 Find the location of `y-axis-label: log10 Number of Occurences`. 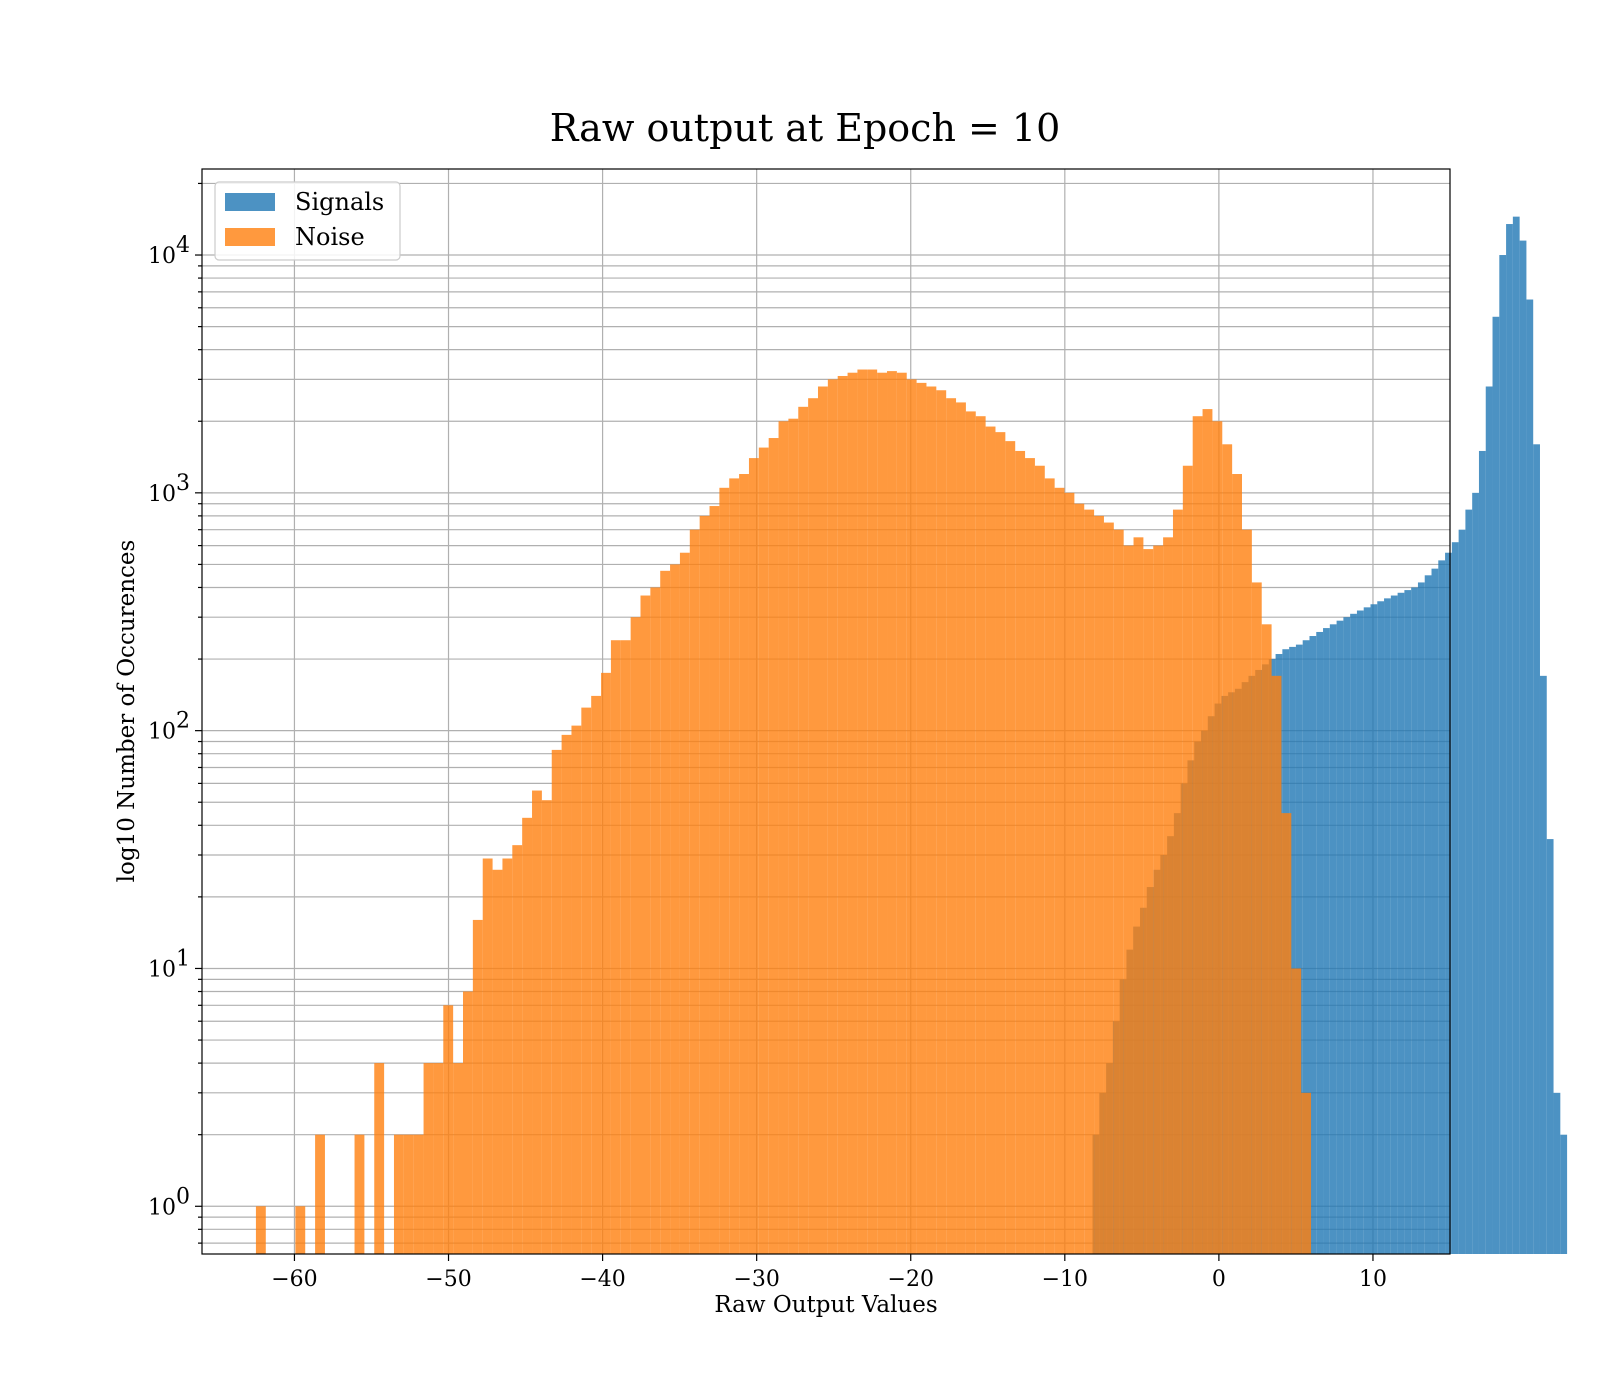

y-axis-label: log10 Number of Occurences is located at coordinates (127, 711).